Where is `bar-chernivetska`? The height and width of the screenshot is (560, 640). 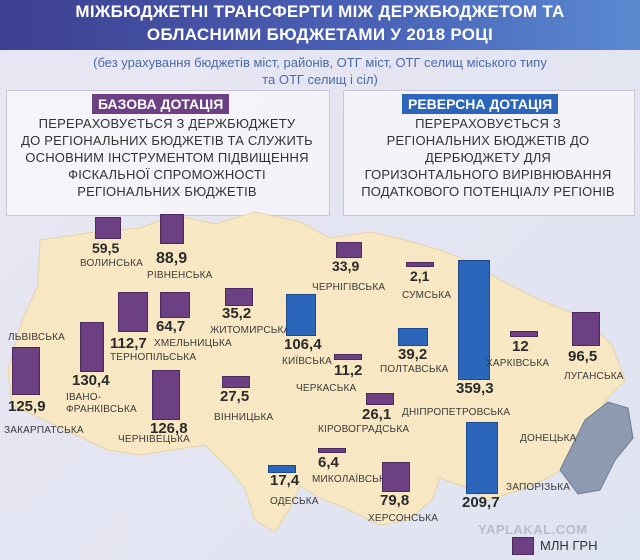
bar-chernivetska is located at coordinates (166, 395).